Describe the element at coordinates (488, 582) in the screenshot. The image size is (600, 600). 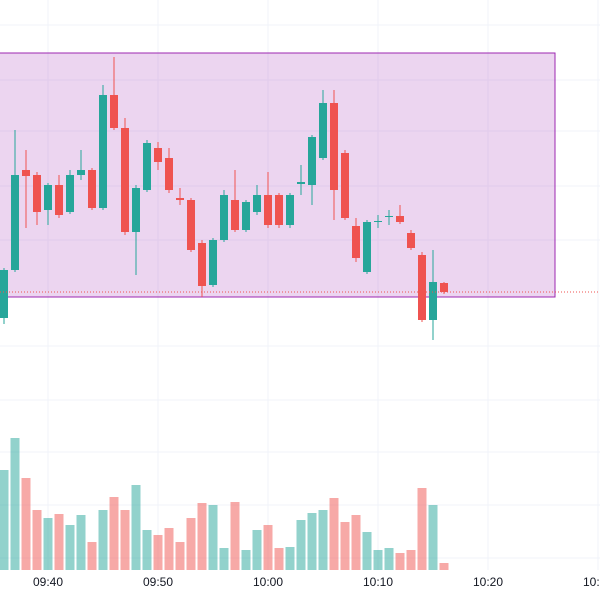
I see `x-tick-label: 10:20` at that location.